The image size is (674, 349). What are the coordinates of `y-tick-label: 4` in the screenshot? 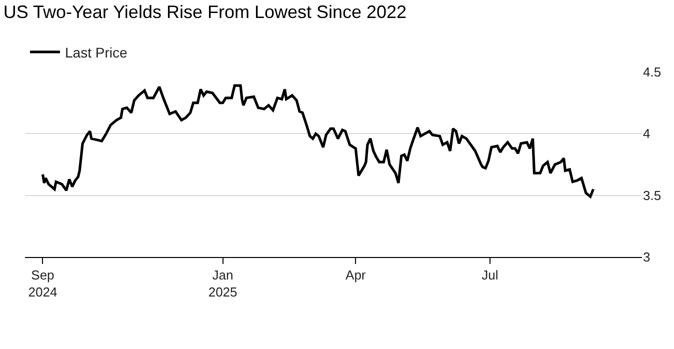 It's located at (646, 134).